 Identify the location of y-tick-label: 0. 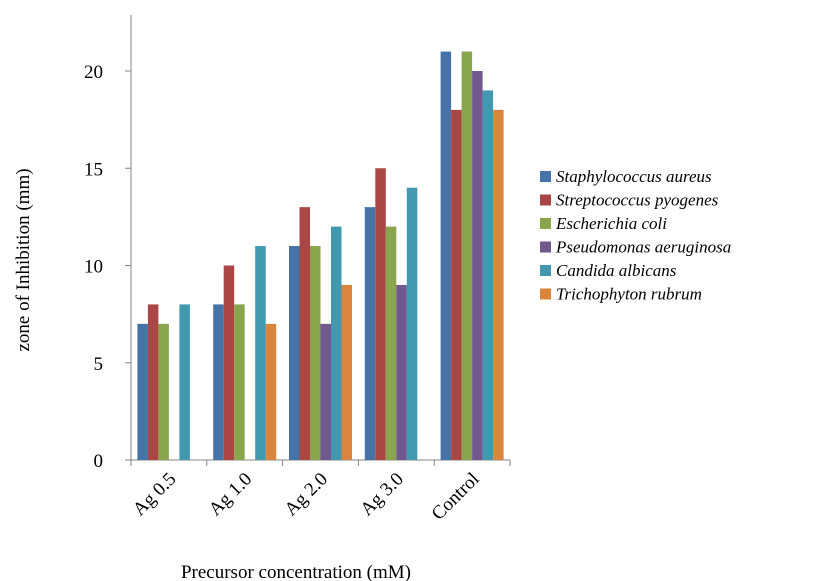
(99, 461).